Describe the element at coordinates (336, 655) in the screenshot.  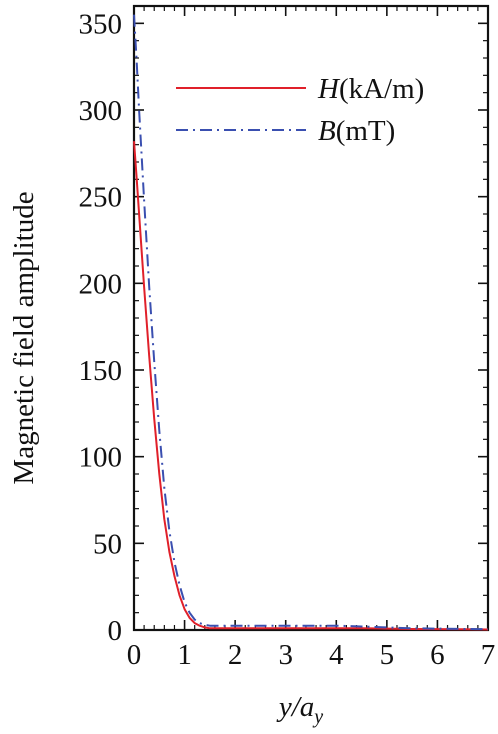
I see `x-tick-label: 4` at that location.